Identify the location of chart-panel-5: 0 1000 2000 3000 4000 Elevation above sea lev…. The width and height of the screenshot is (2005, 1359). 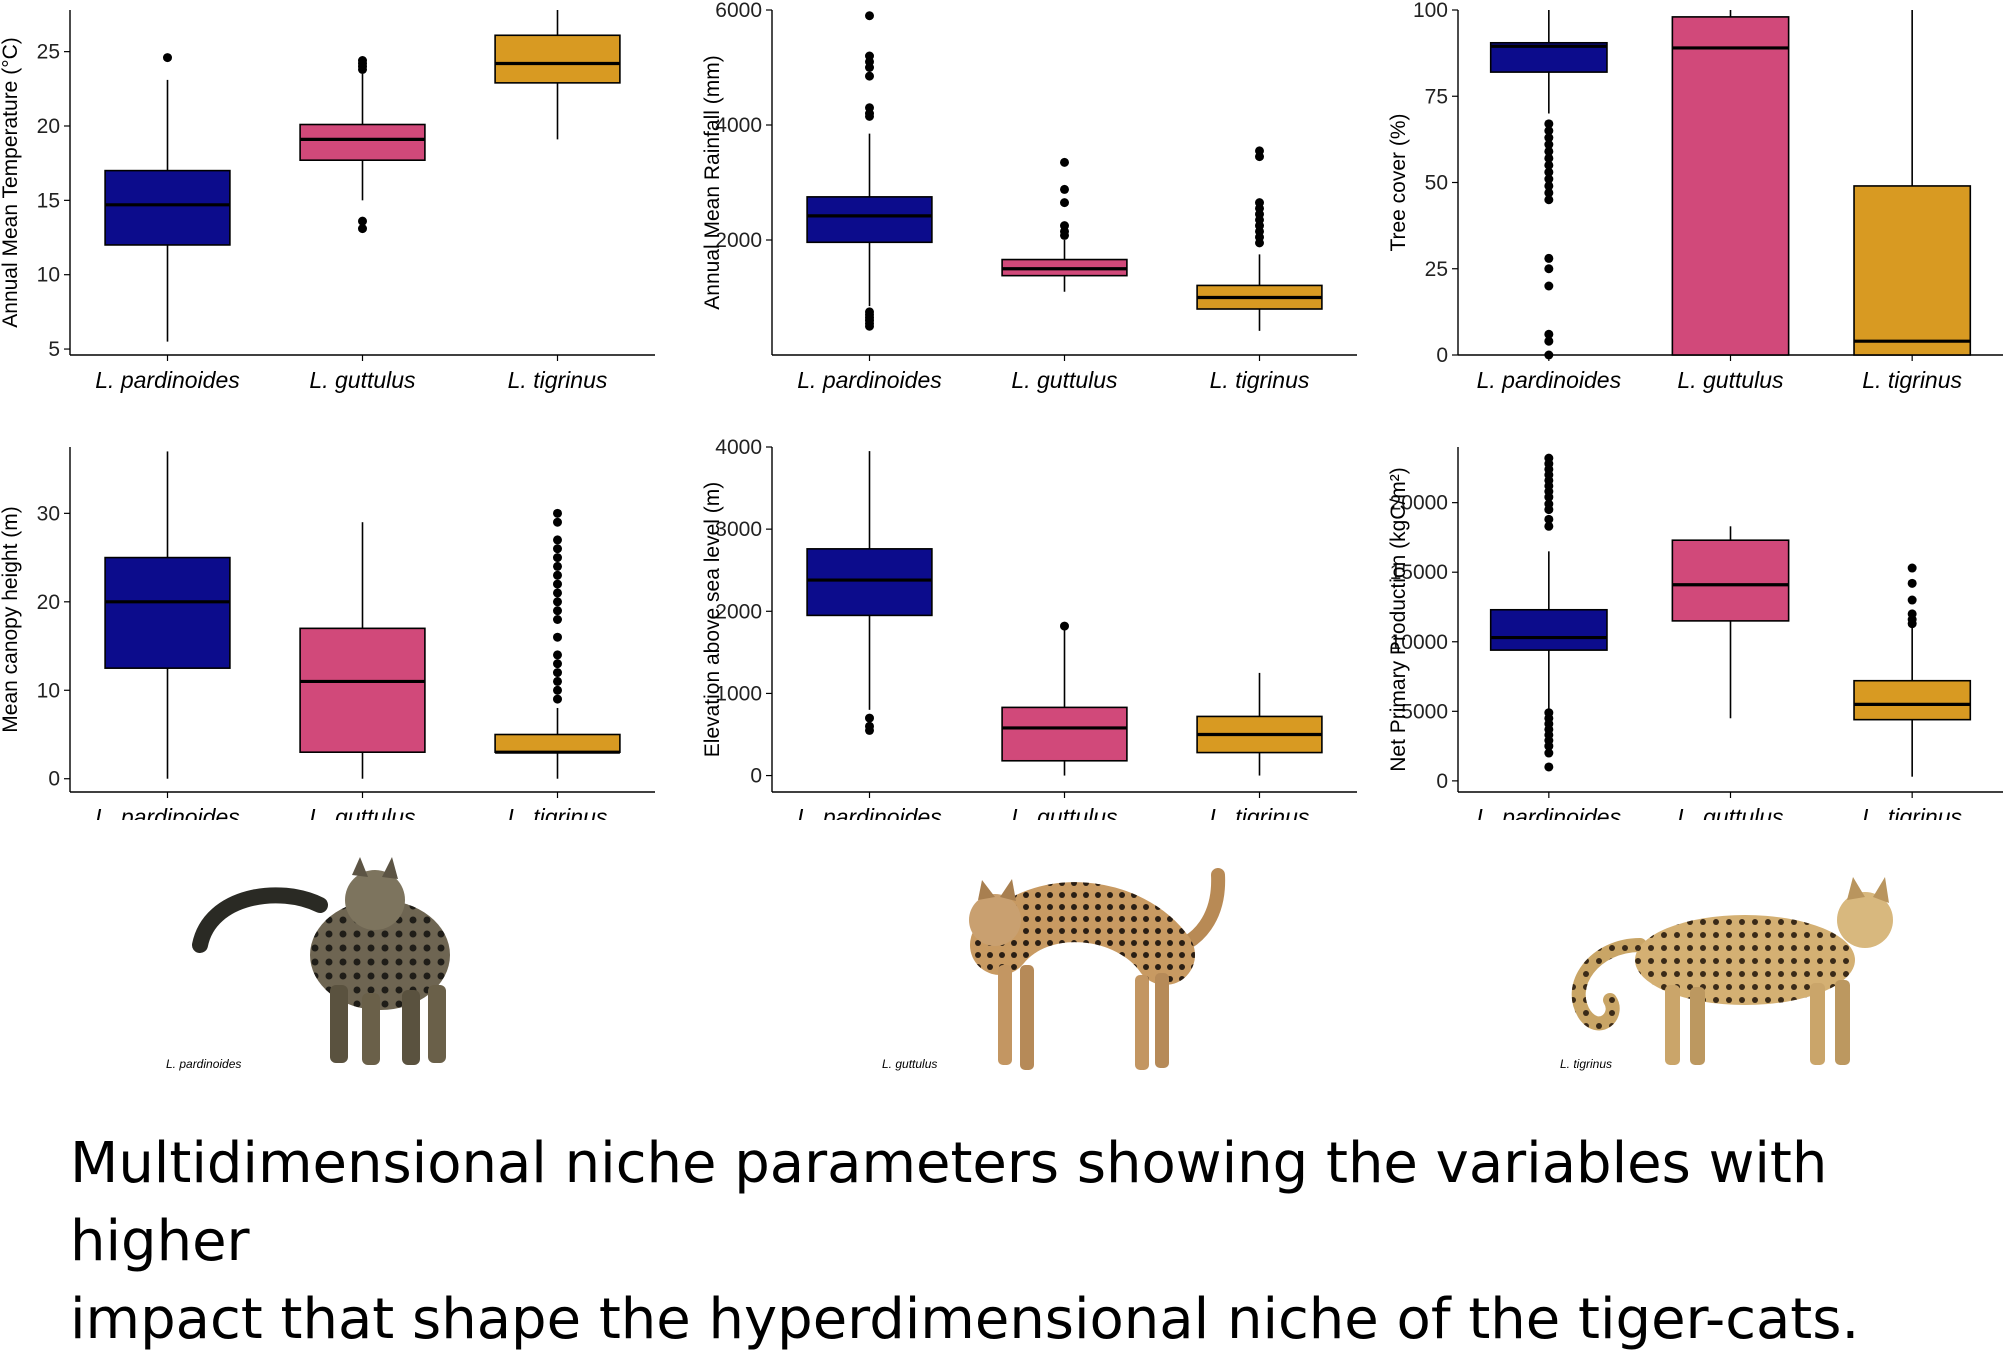
(1029, 628).